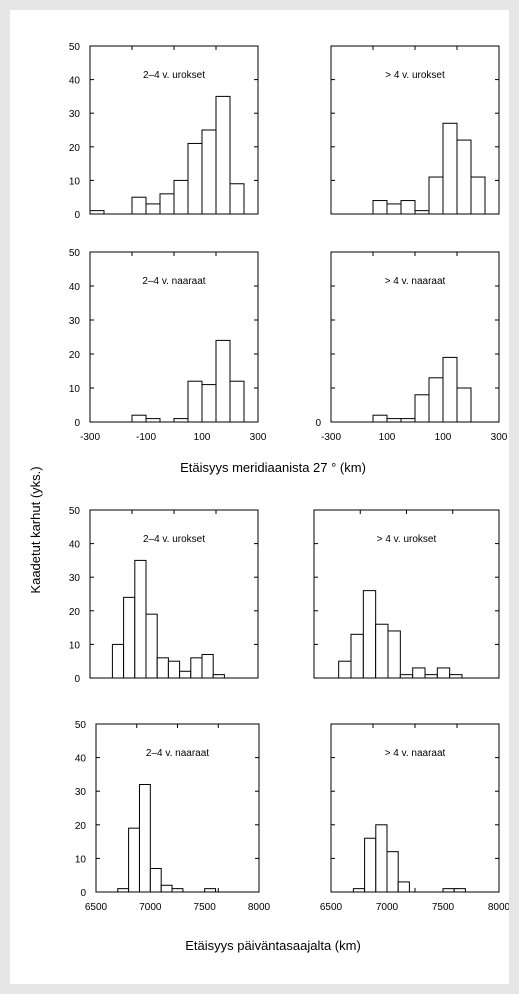  I want to click on x-tick-label: 300, so click(258, 437).